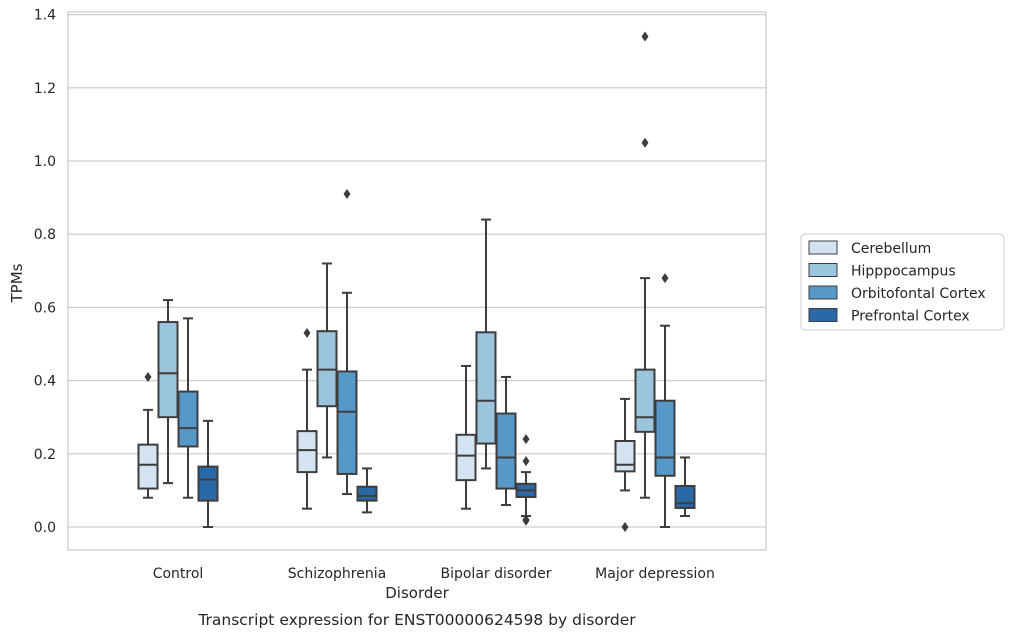  I want to click on y-tick-label: 0.6, so click(45, 308).